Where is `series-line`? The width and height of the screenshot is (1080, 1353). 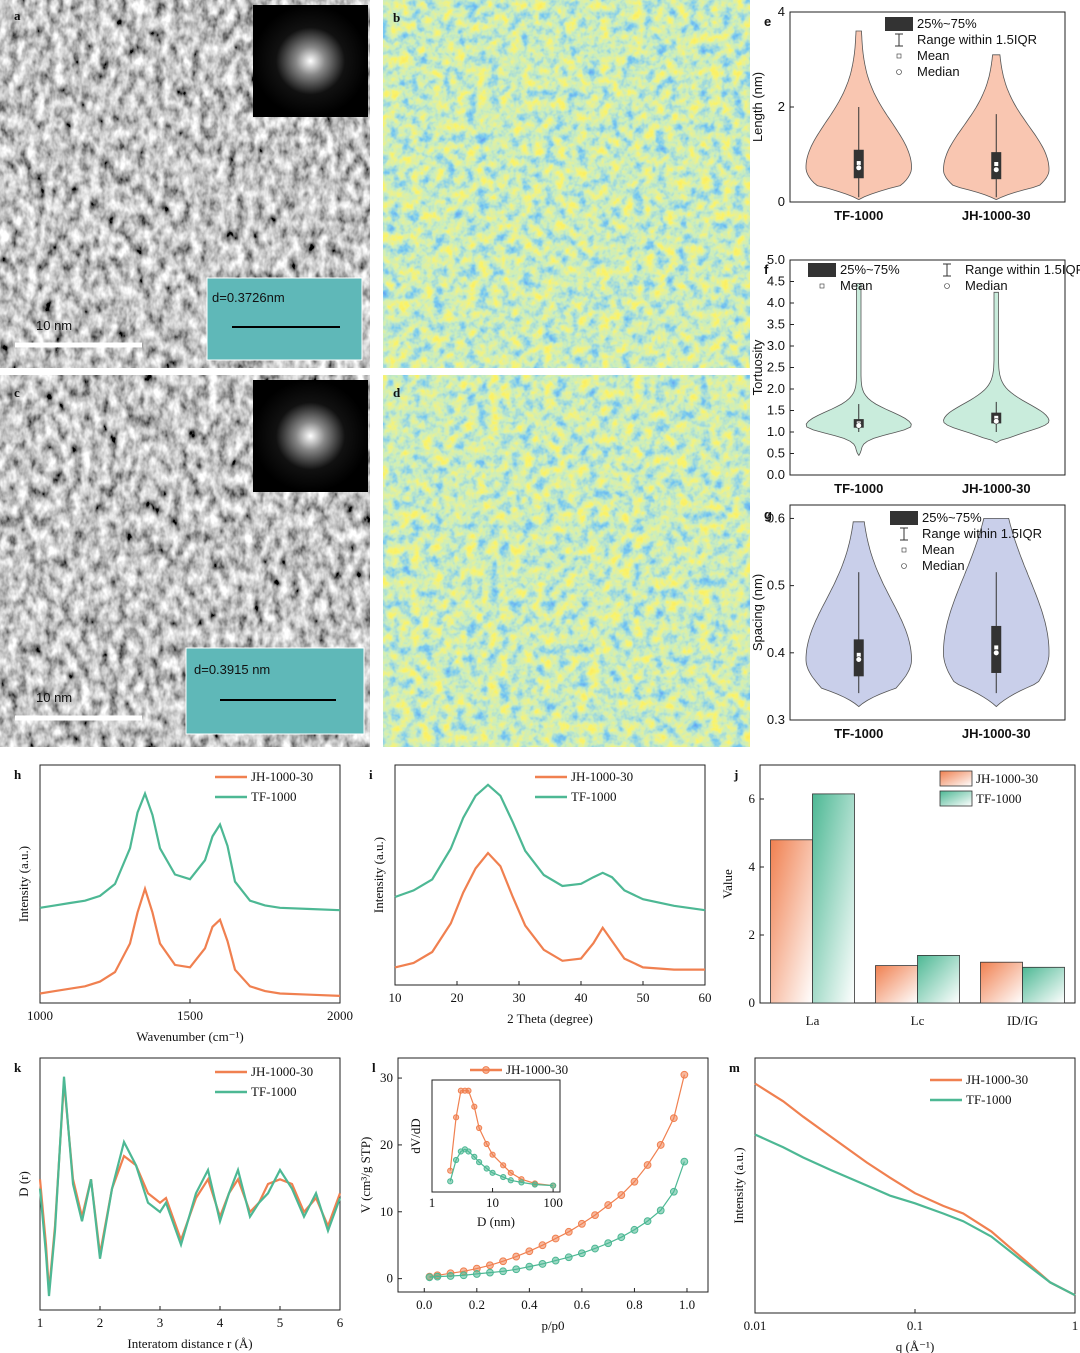
series-line is located at coordinates (190, 1186).